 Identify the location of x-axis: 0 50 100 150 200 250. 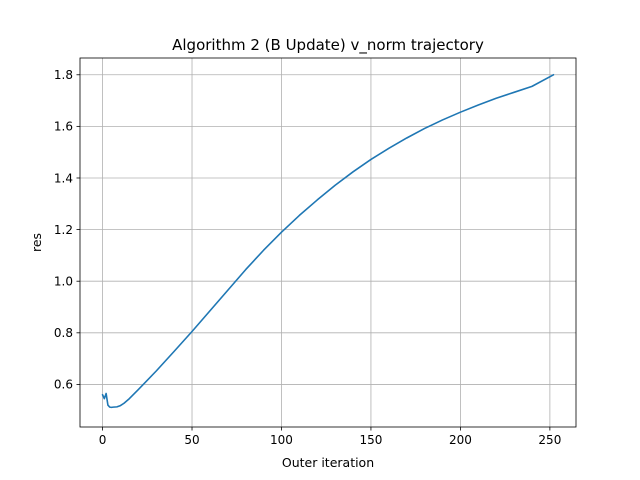
(330, 437).